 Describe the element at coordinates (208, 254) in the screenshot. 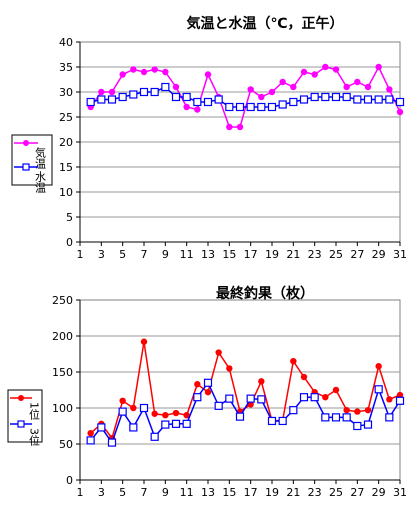

I see `x-tick-label: 13` at that location.